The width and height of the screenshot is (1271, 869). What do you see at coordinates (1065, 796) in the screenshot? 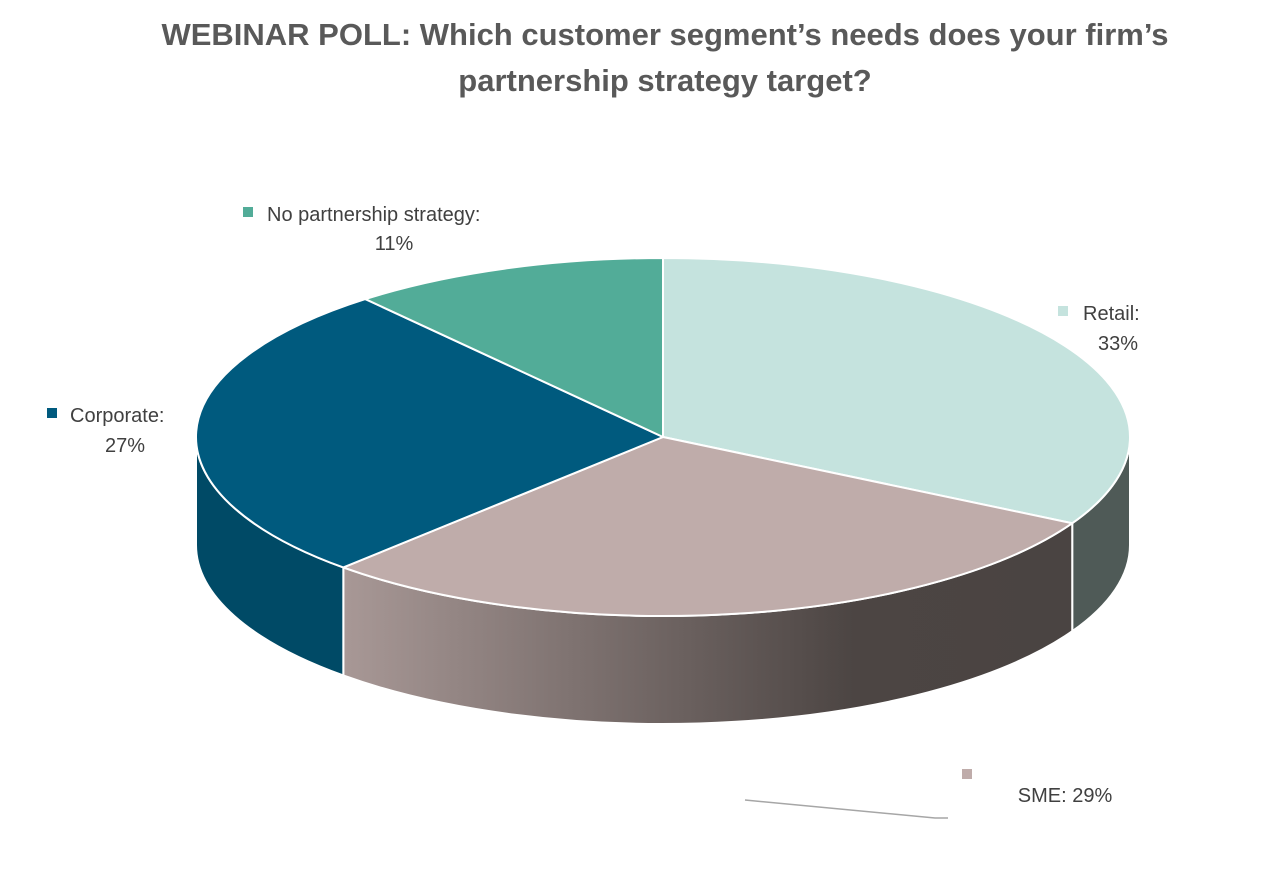
I see `data-label-sme: SME: 29%` at bounding box center [1065, 796].